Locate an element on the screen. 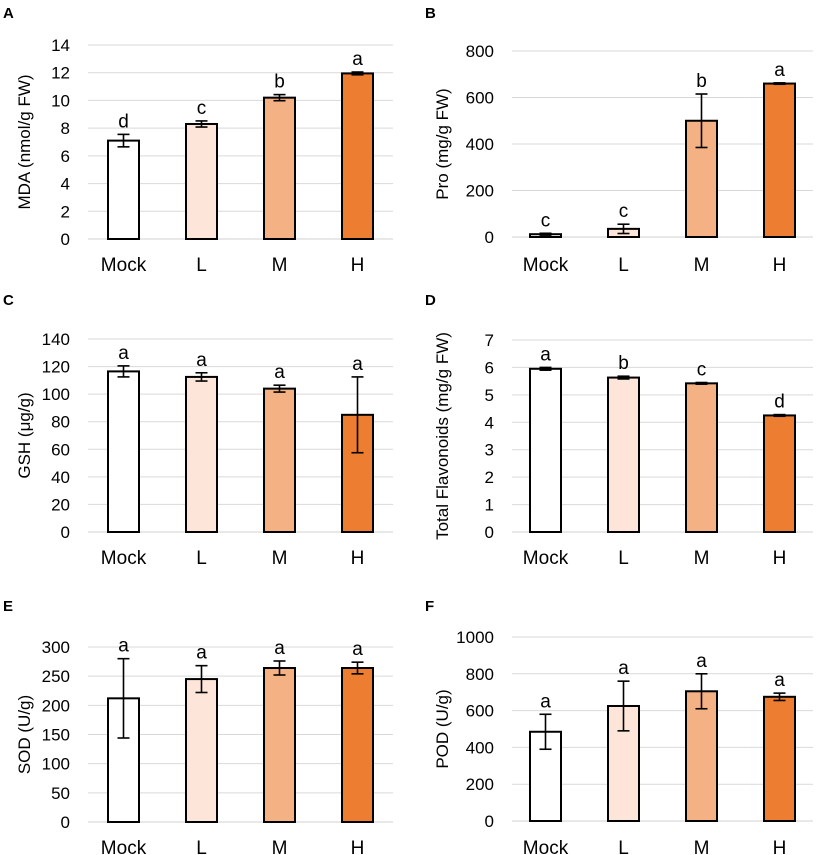  panel-e-sig-letter-h: a is located at coordinates (357, 649).